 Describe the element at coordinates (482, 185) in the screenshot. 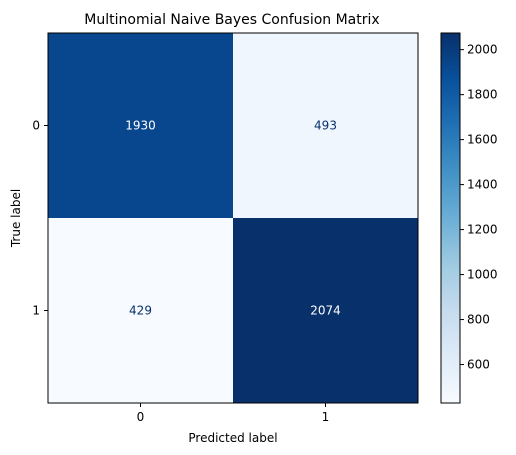

I see `colorbar-tick-label: 1400` at that location.